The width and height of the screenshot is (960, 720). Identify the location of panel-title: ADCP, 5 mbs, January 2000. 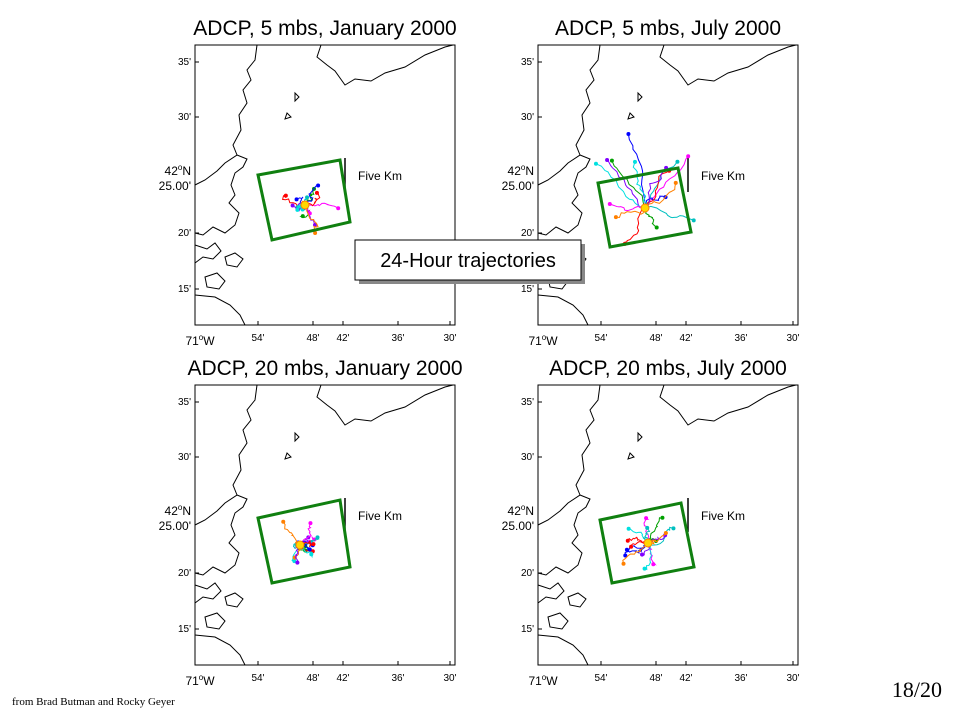
(324, 28).